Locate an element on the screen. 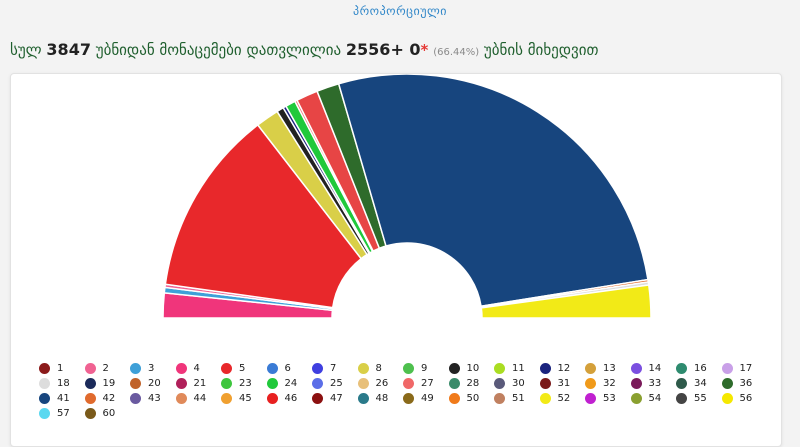  legend-label: 23 is located at coordinates (245, 383).